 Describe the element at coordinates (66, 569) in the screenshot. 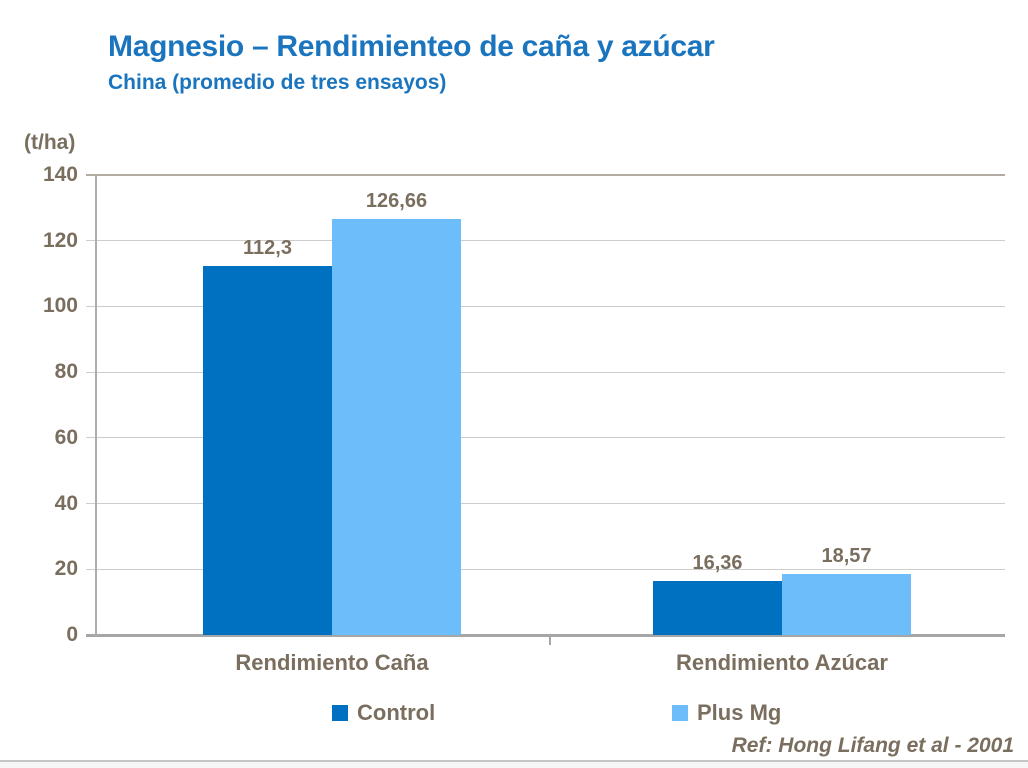

I see `y-tick-label-20: 20` at that location.